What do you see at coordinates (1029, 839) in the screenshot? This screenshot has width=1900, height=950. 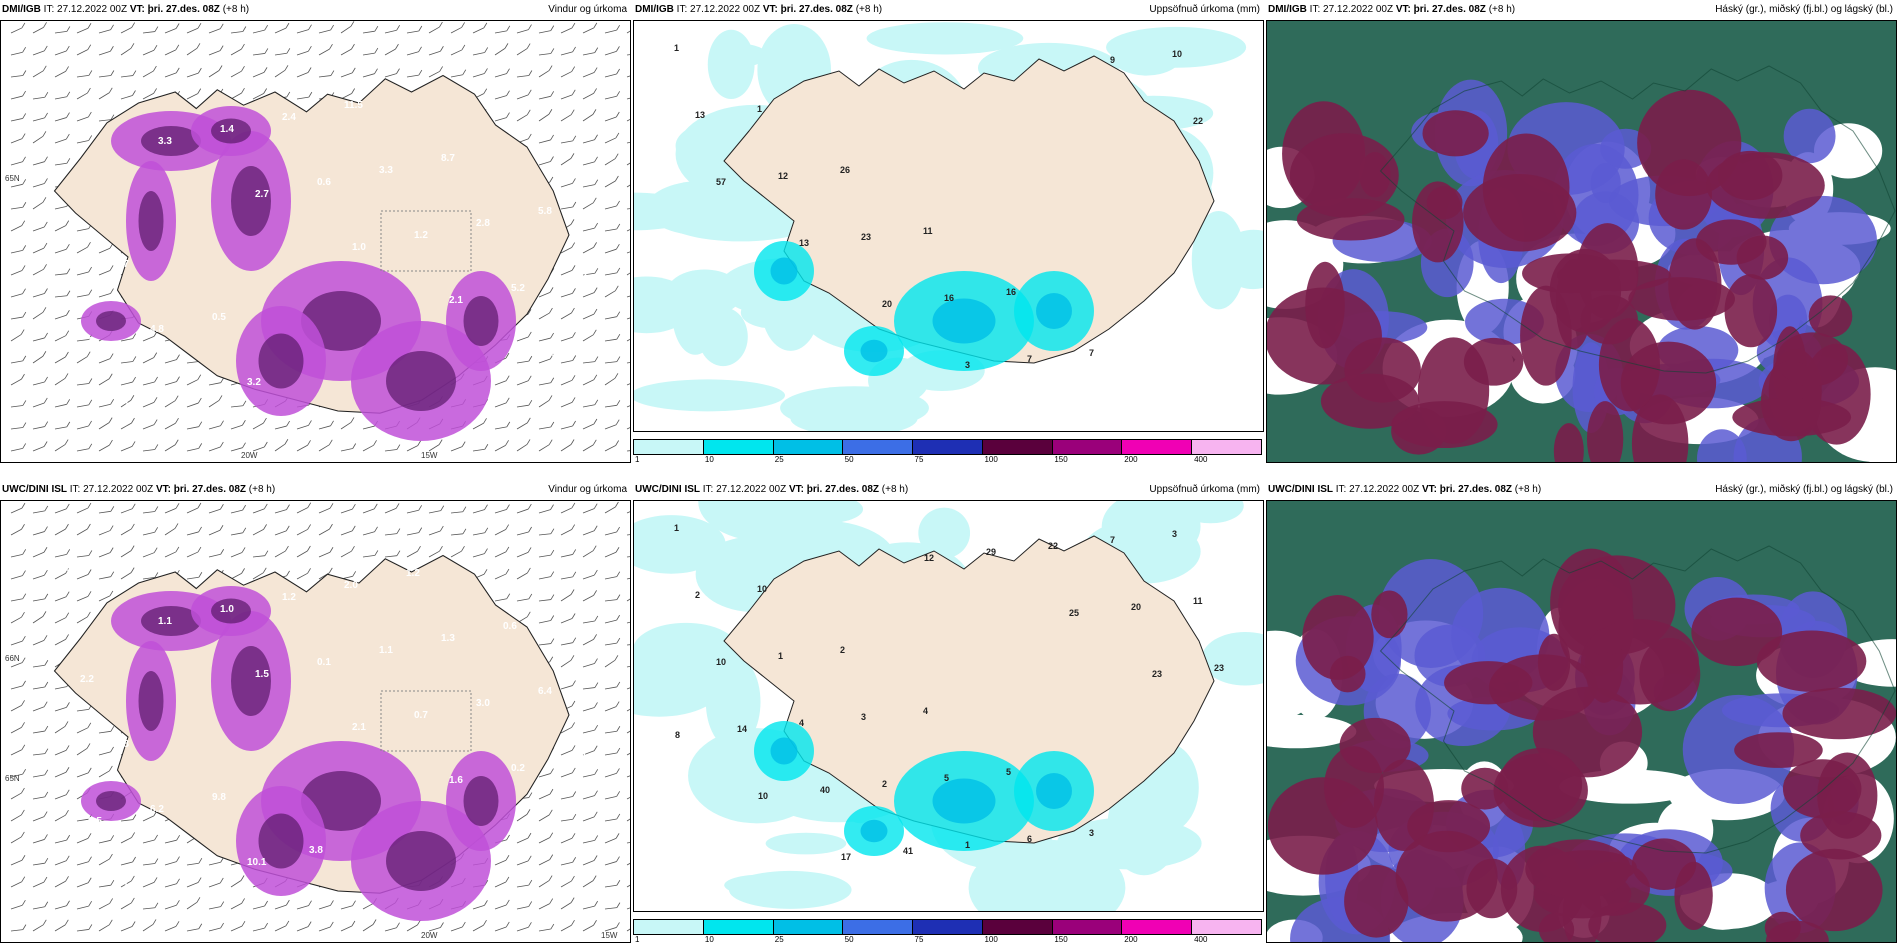 I see `accum-value-label: 6` at bounding box center [1029, 839].